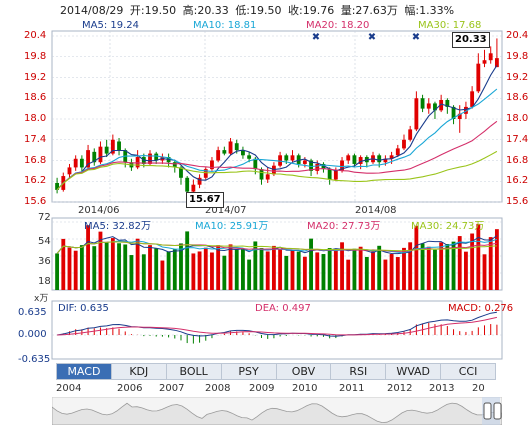 The width and height of the screenshot is (530, 427). I want to click on x-tick-jul: 2014/07, so click(226, 210).